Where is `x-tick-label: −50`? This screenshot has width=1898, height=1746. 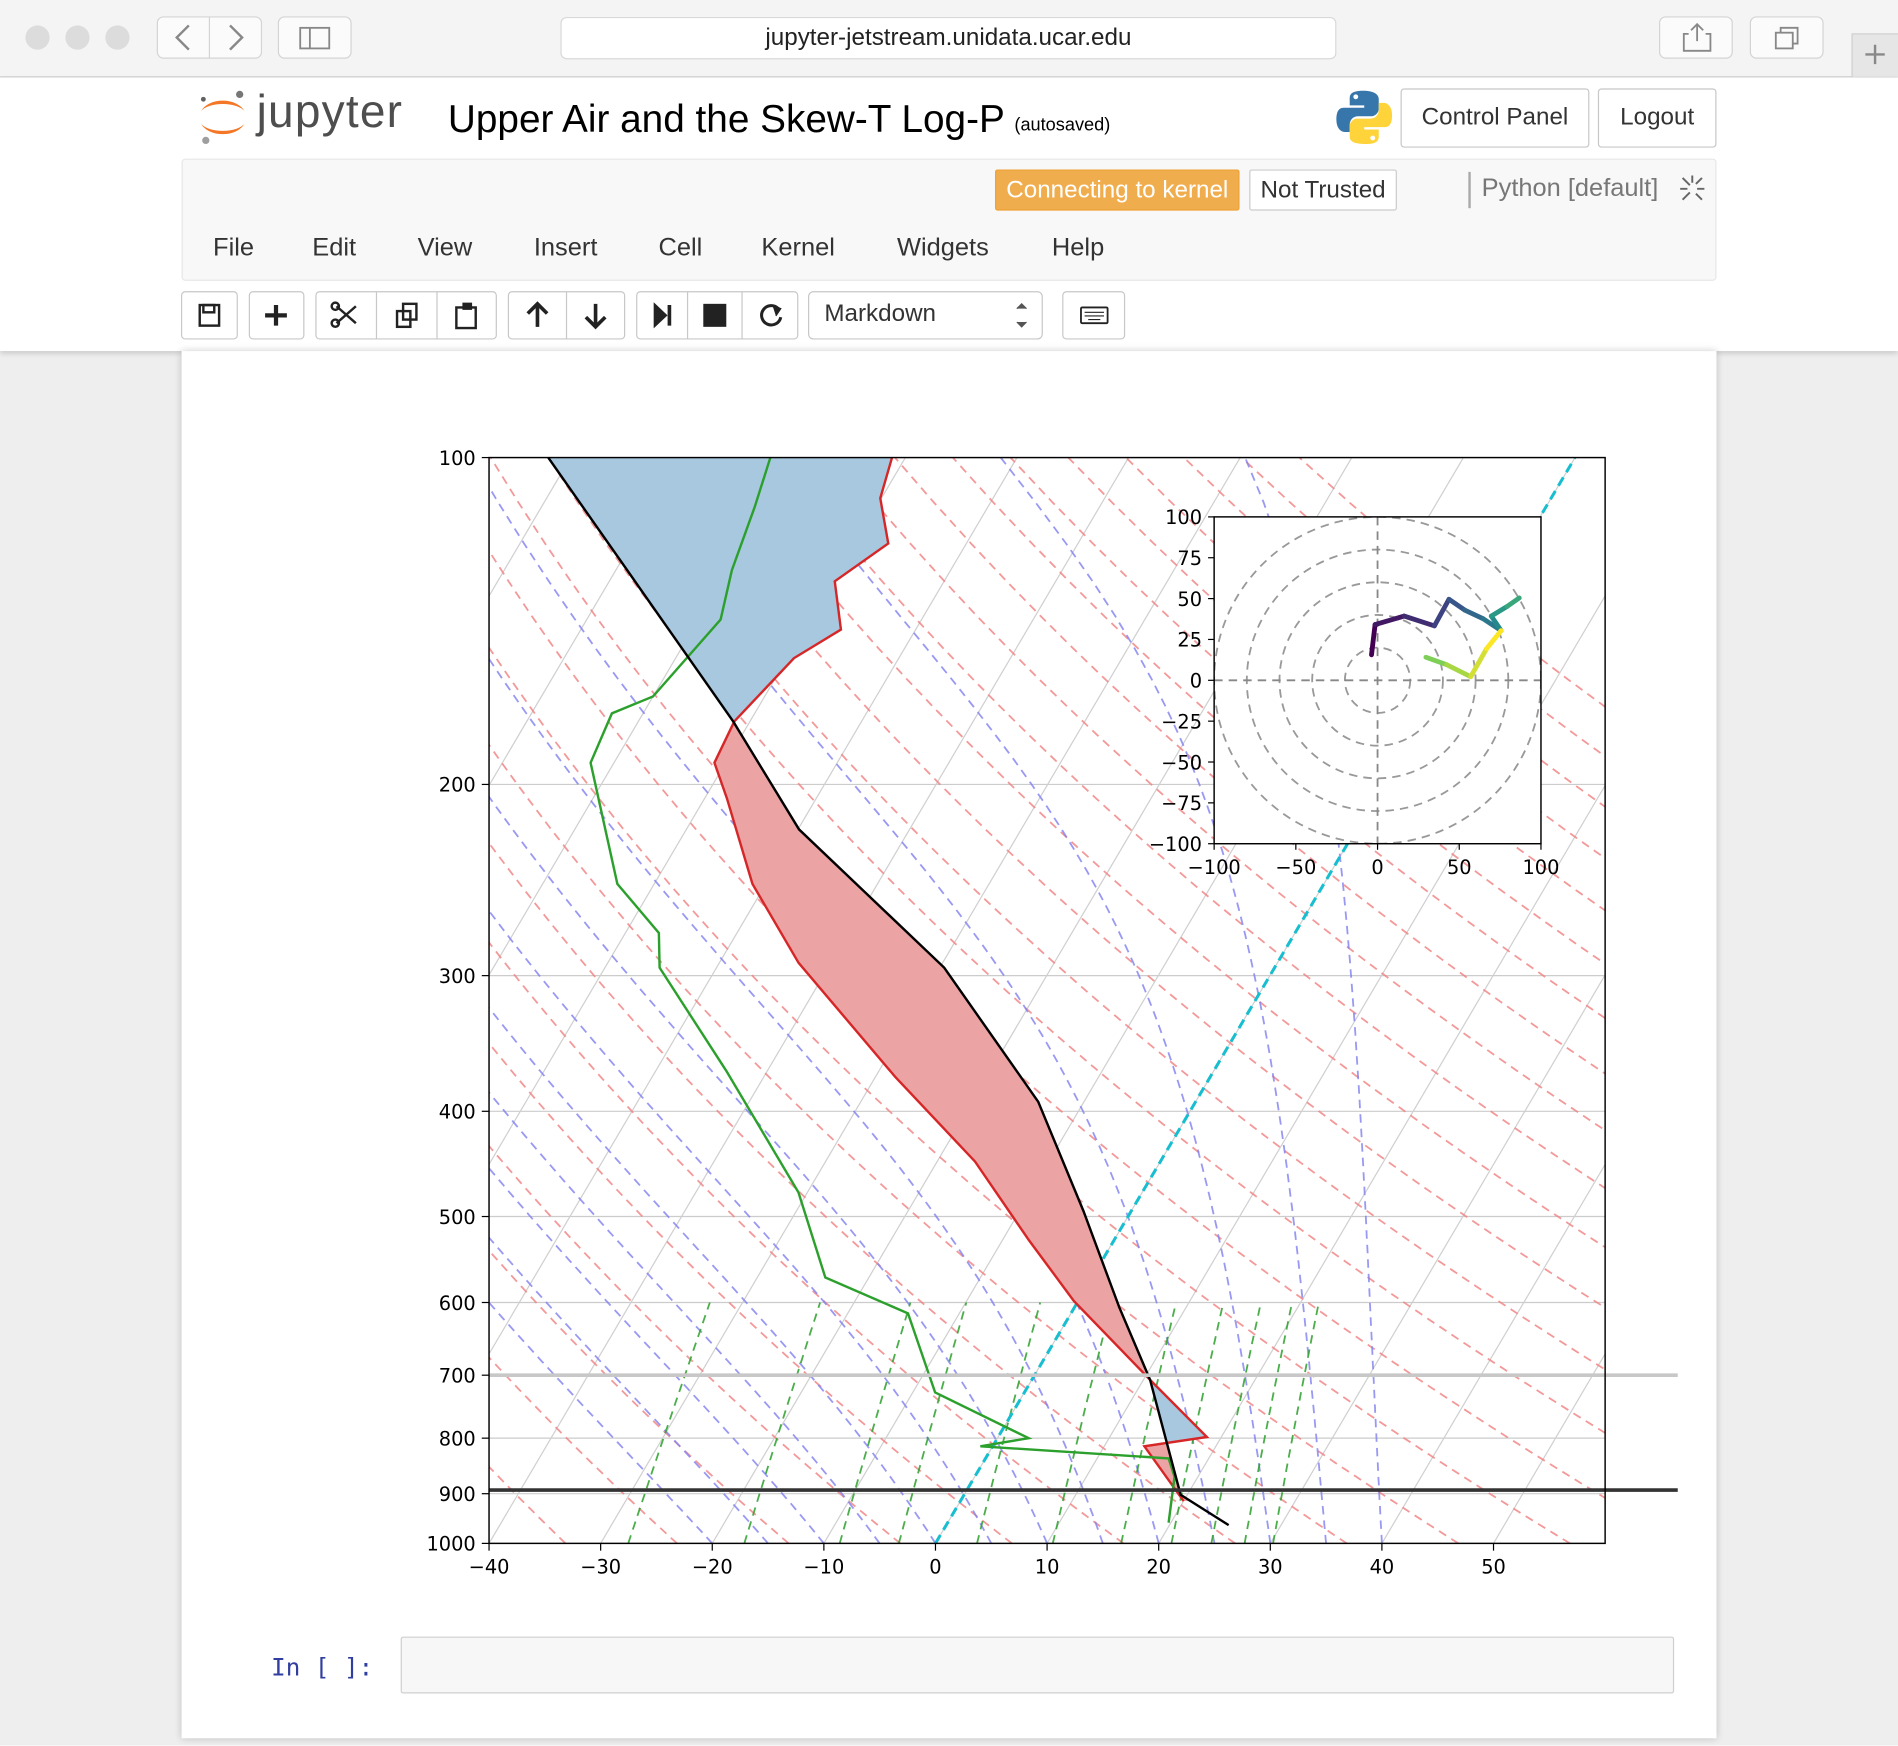 x-tick-label: −50 is located at coordinates (1295, 867).